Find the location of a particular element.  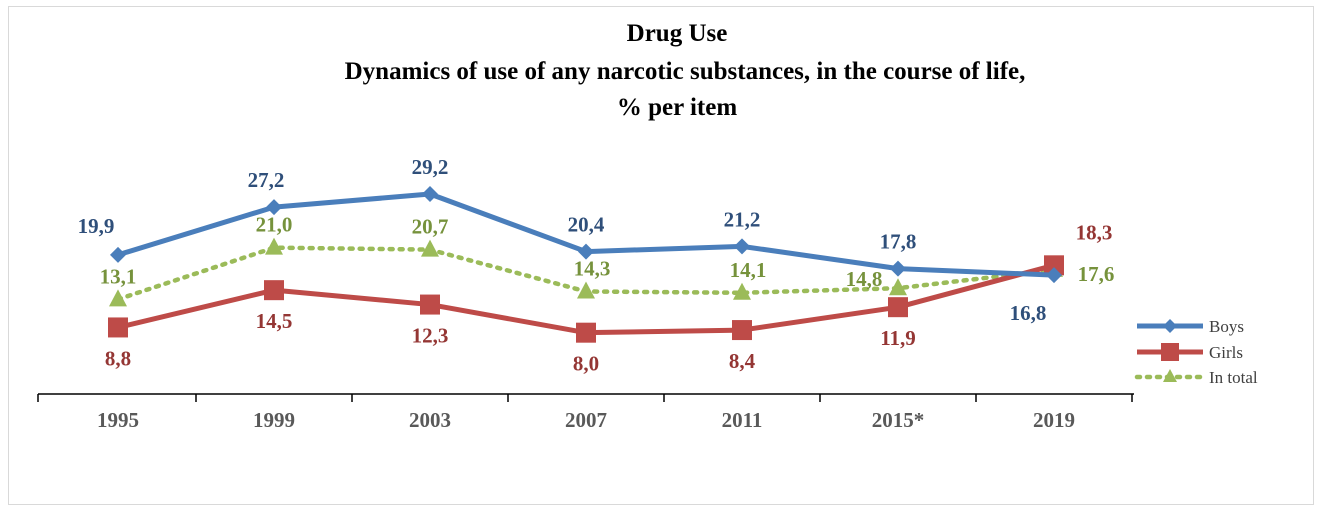

chart-subtitle-line-2: % per item is located at coordinates (677, 107).